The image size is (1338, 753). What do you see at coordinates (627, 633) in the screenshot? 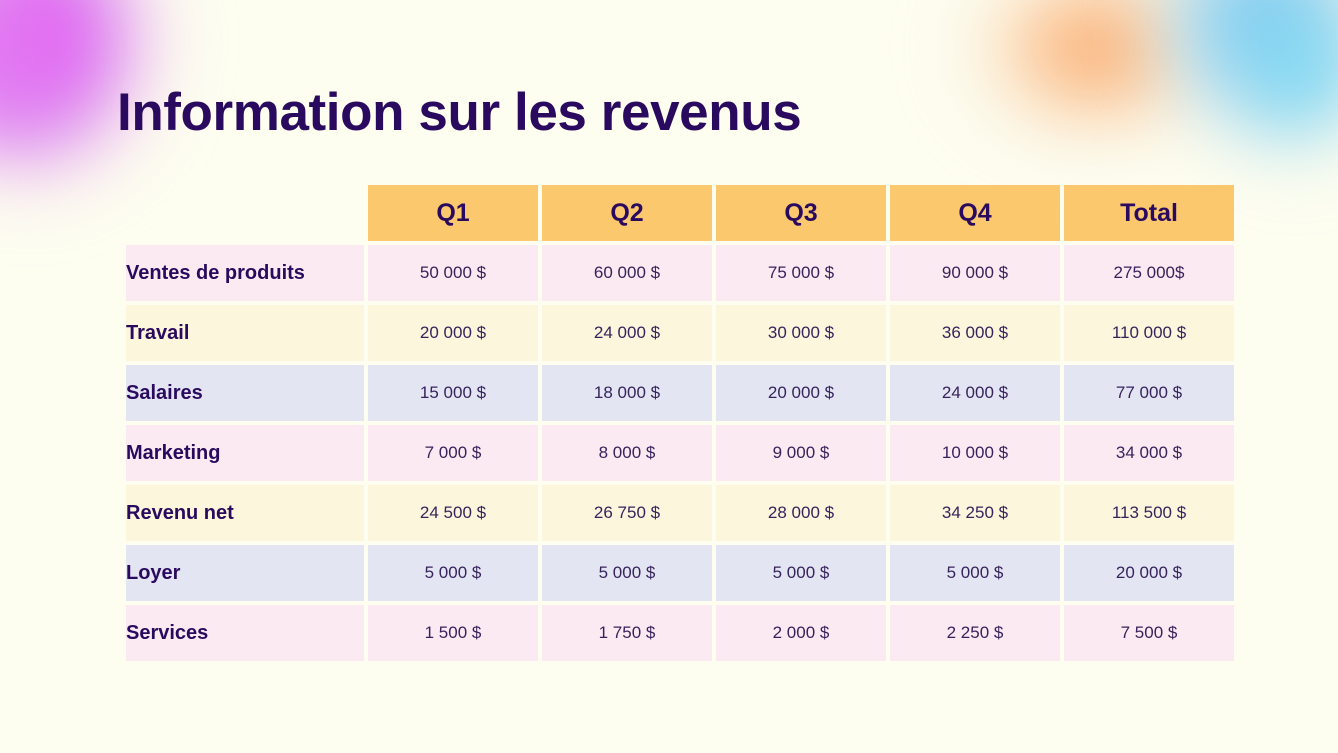
I see `cell-services-q2: 1 750 $` at bounding box center [627, 633].